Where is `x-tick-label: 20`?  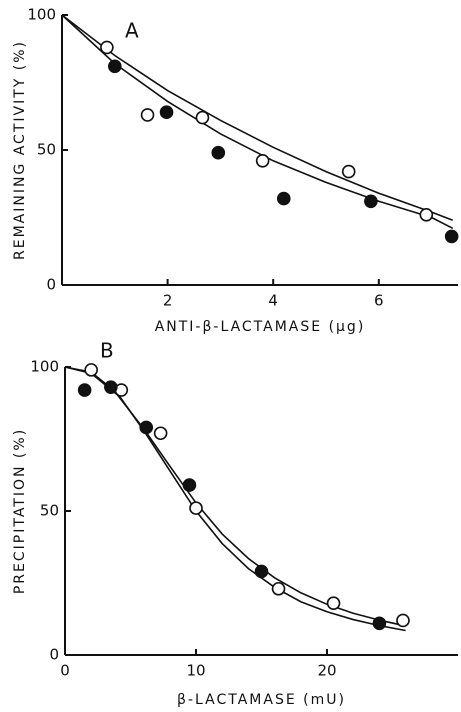 x-tick-label: 20 is located at coordinates (326, 671).